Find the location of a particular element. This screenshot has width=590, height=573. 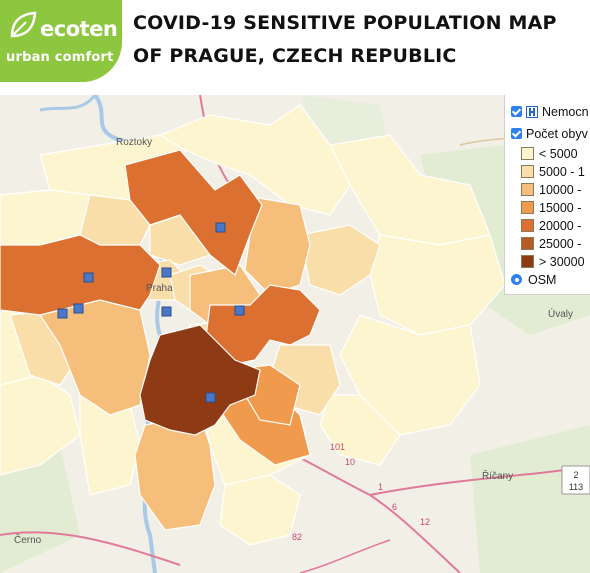

legend-class-row: 5000 - 1 is located at coordinates (553, 171).